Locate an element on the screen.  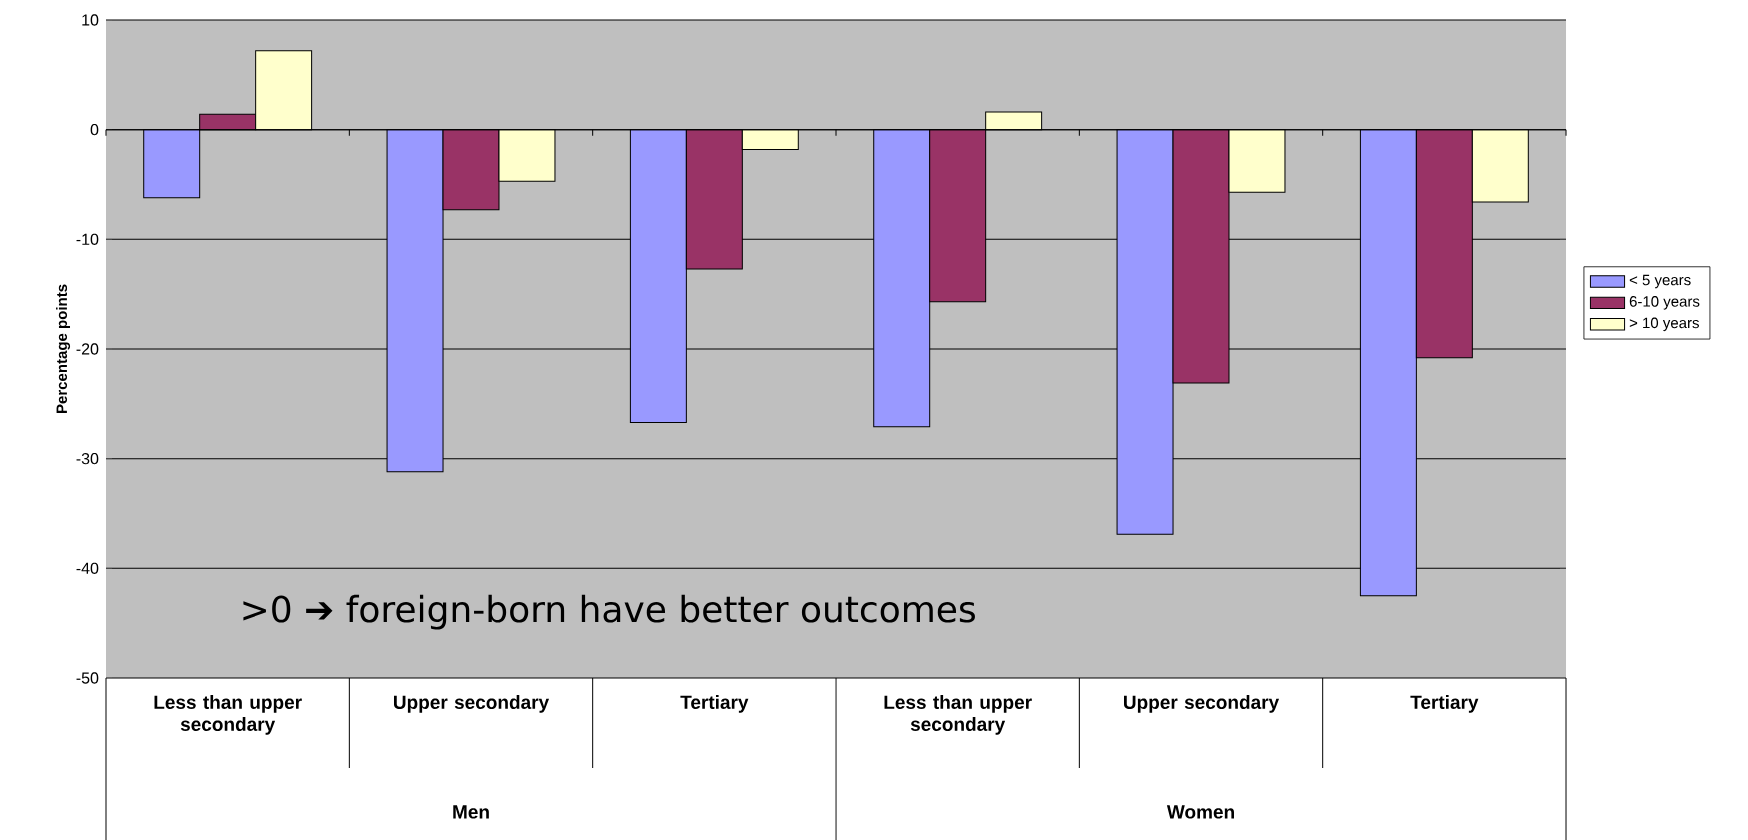
y-tick-label: -30 is located at coordinates (87, 458).